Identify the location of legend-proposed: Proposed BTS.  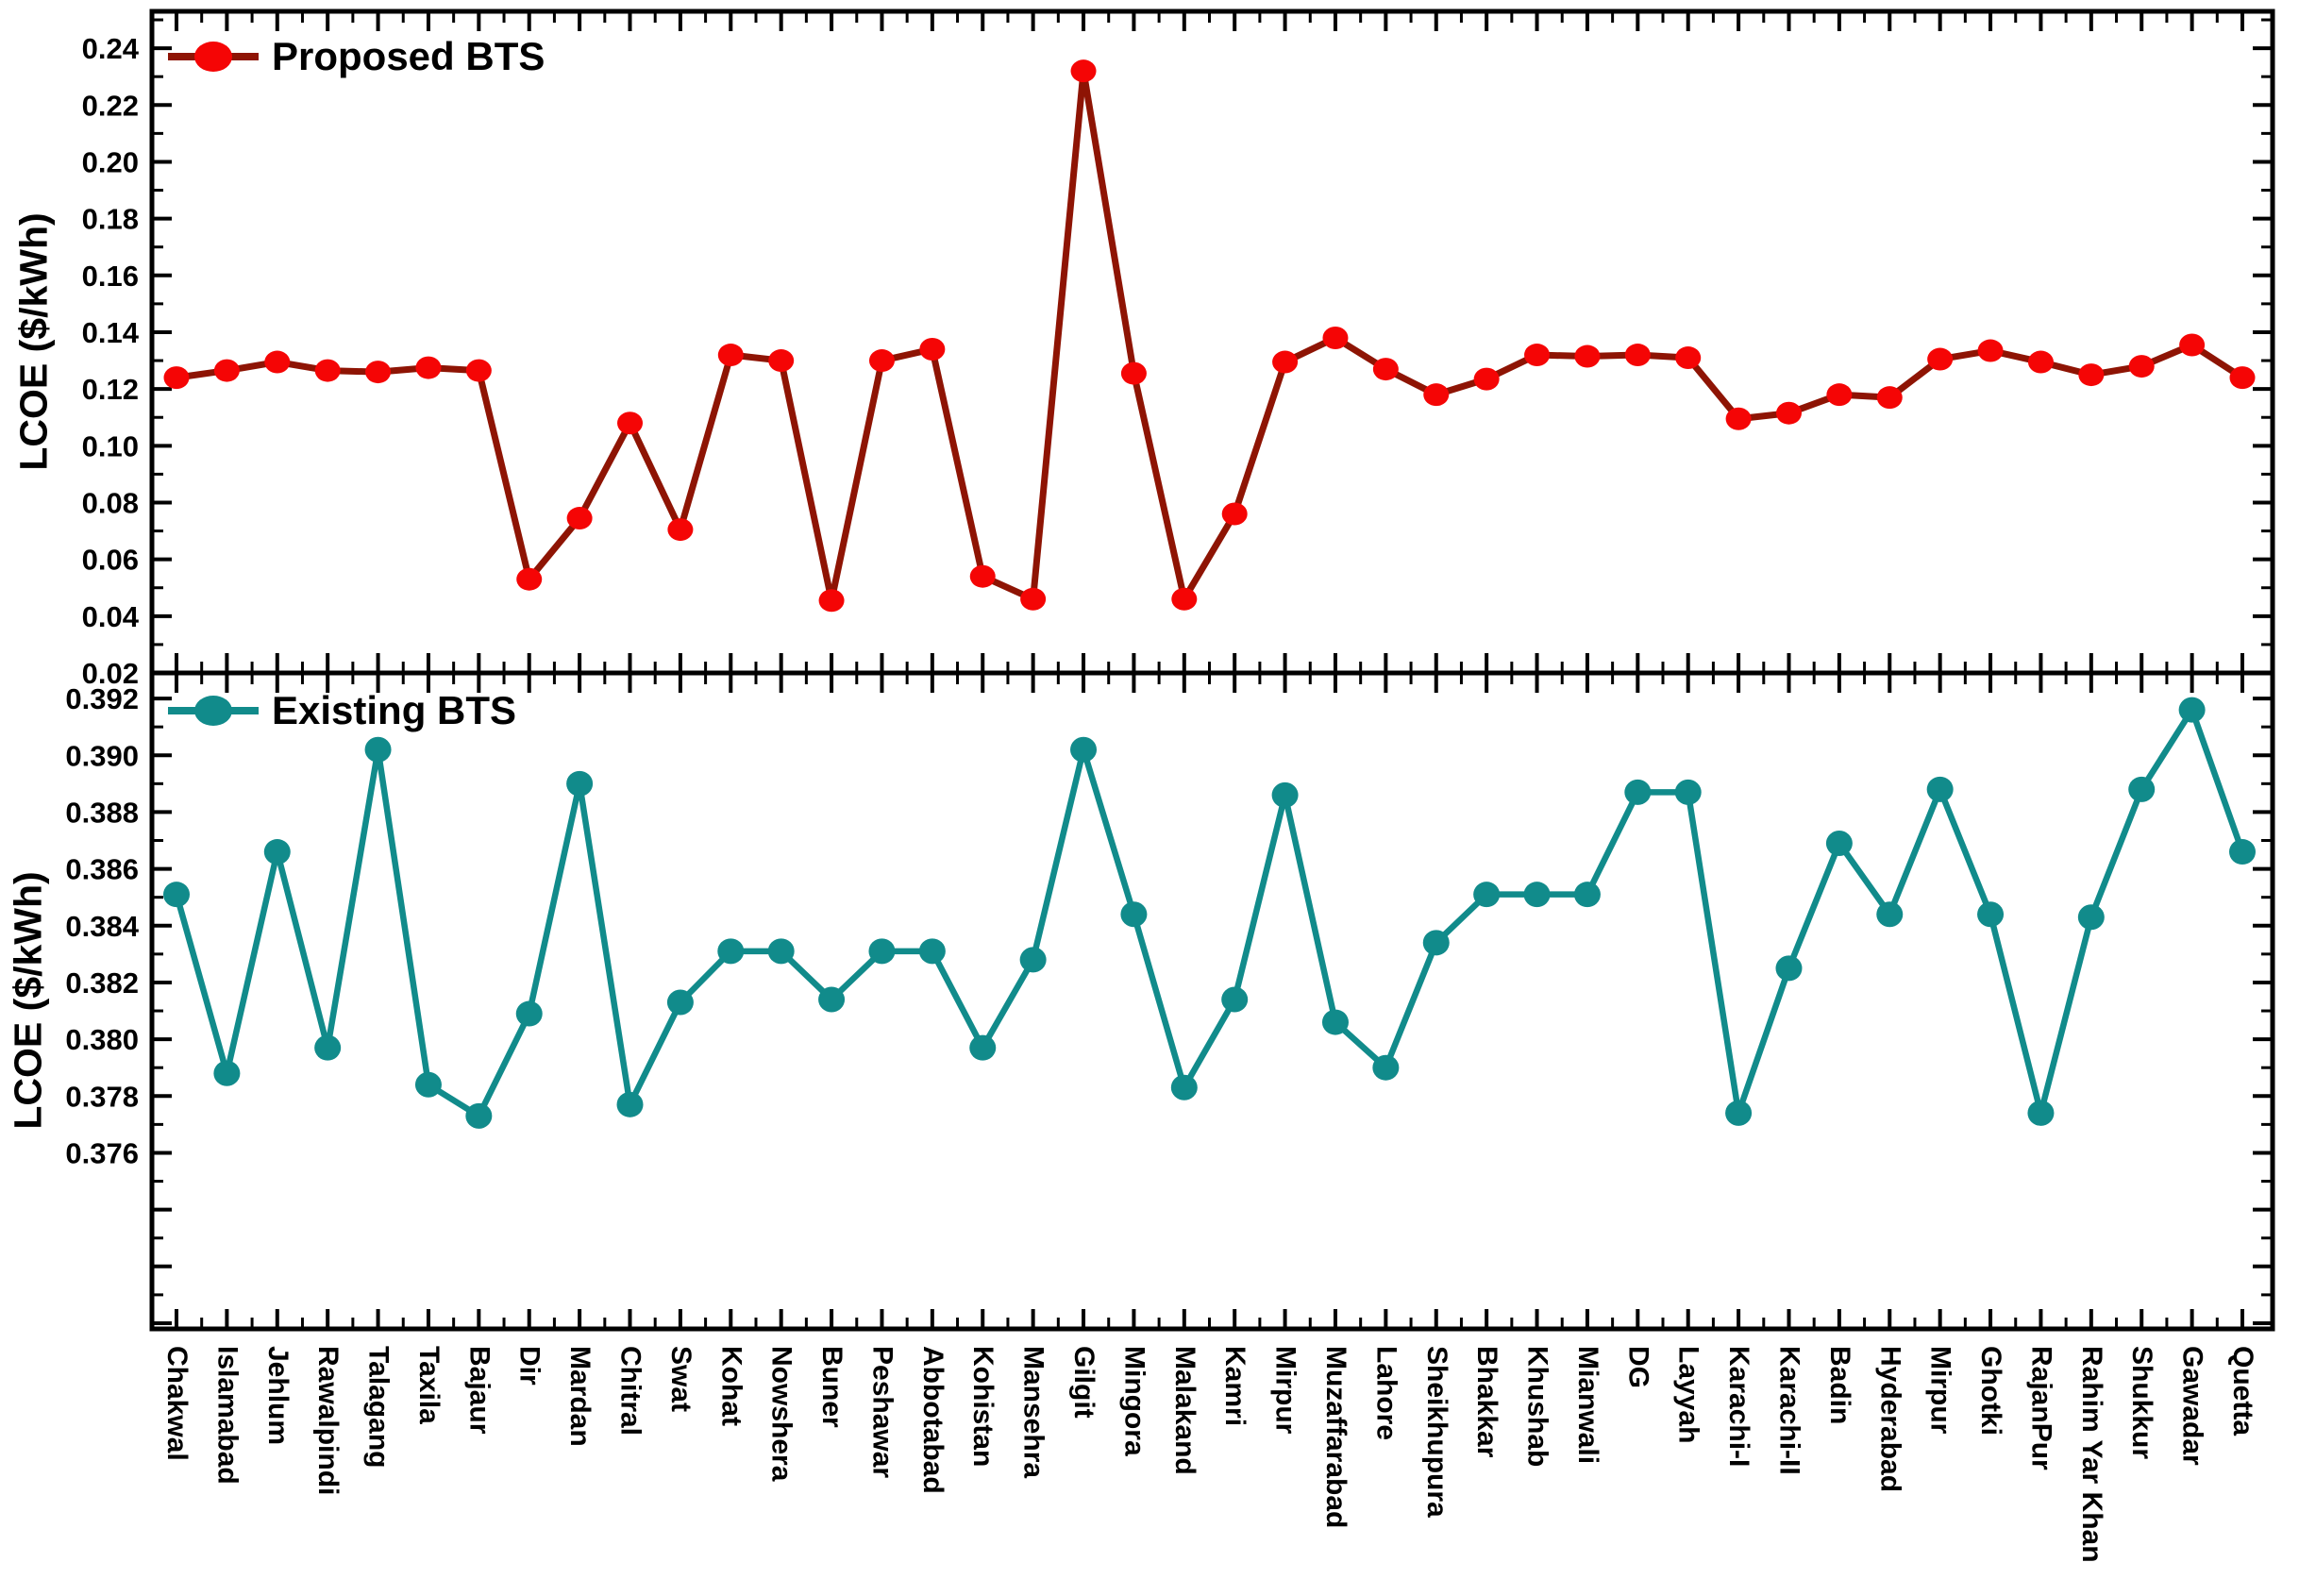
(355, 56).